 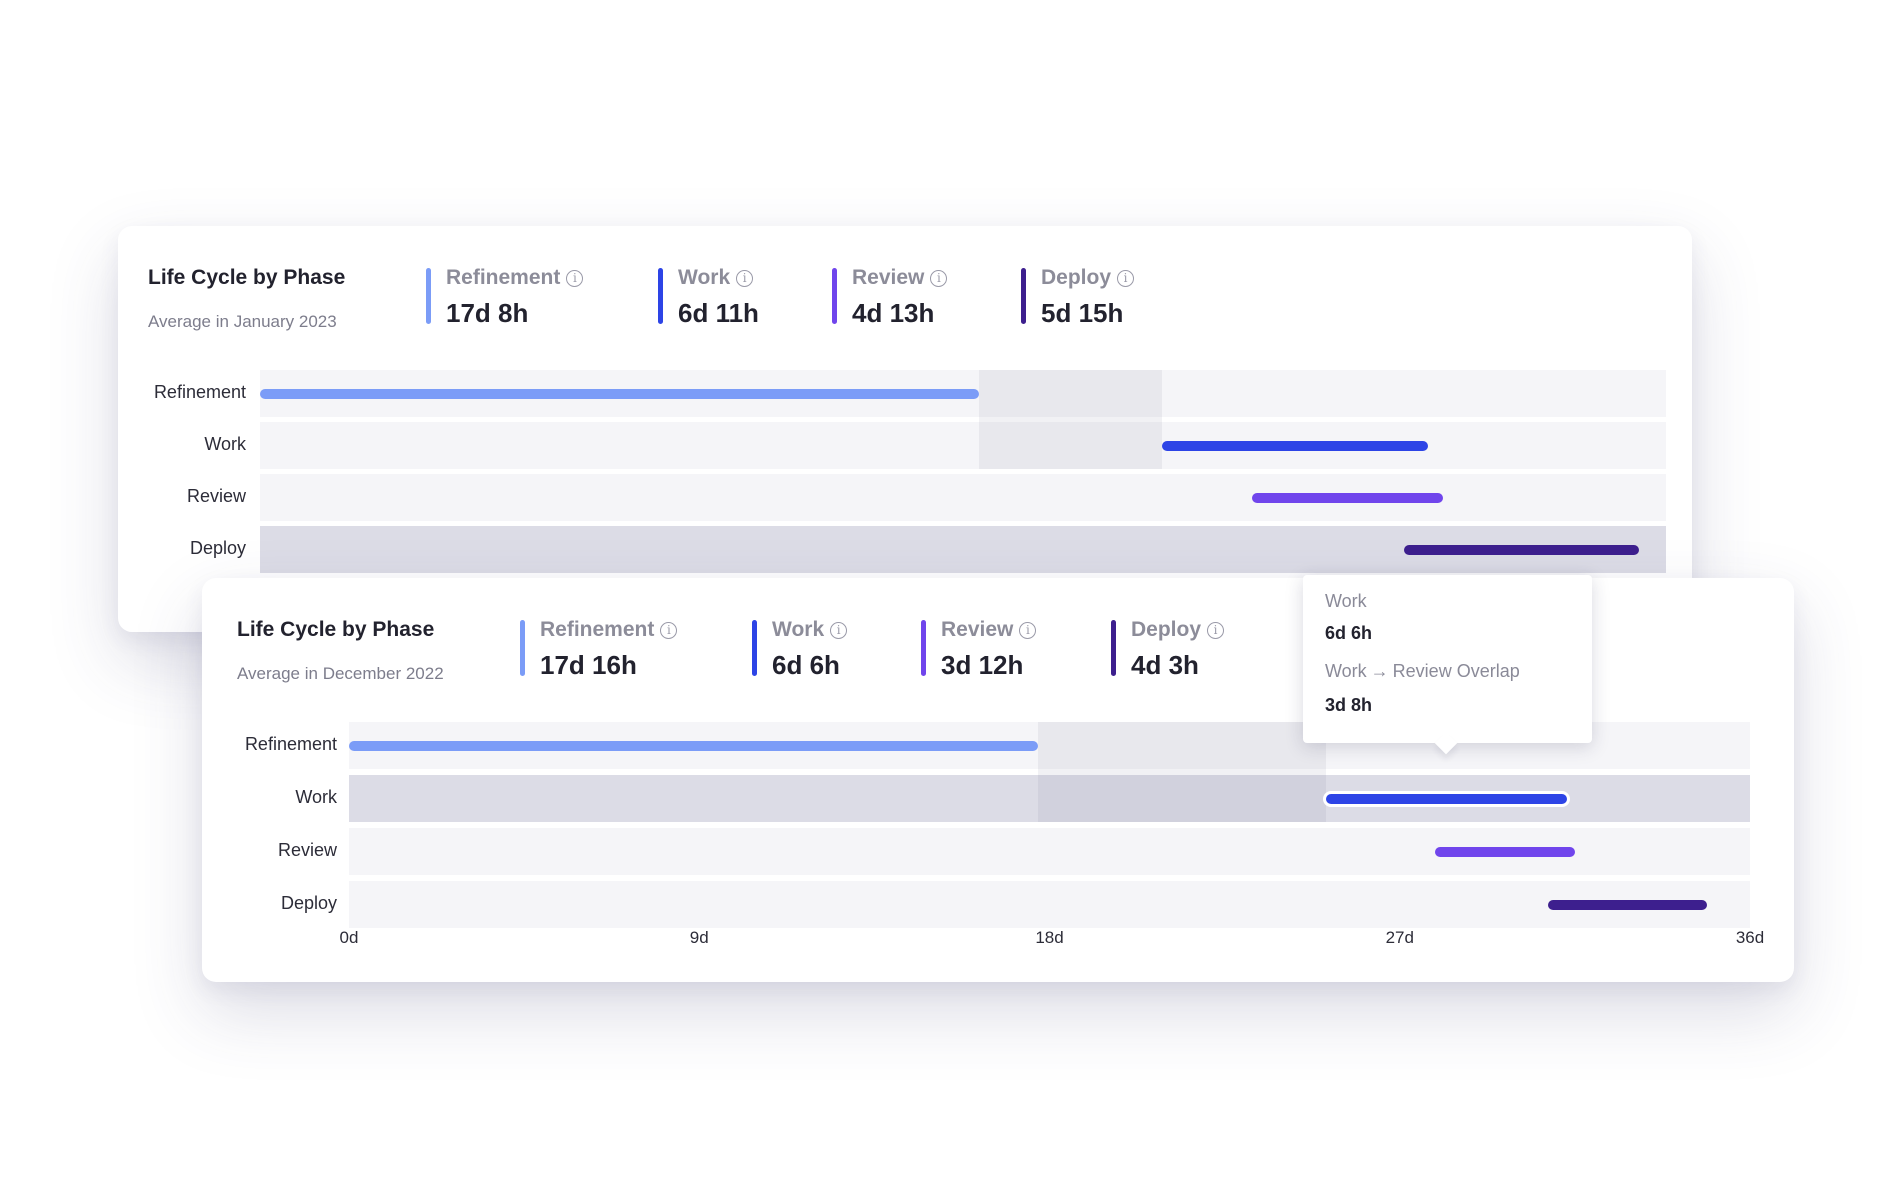 What do you see at coordinates (487, 313) in the screenshot?
I see `metric-value: 17d 8h` at bounding box center [487, 313].